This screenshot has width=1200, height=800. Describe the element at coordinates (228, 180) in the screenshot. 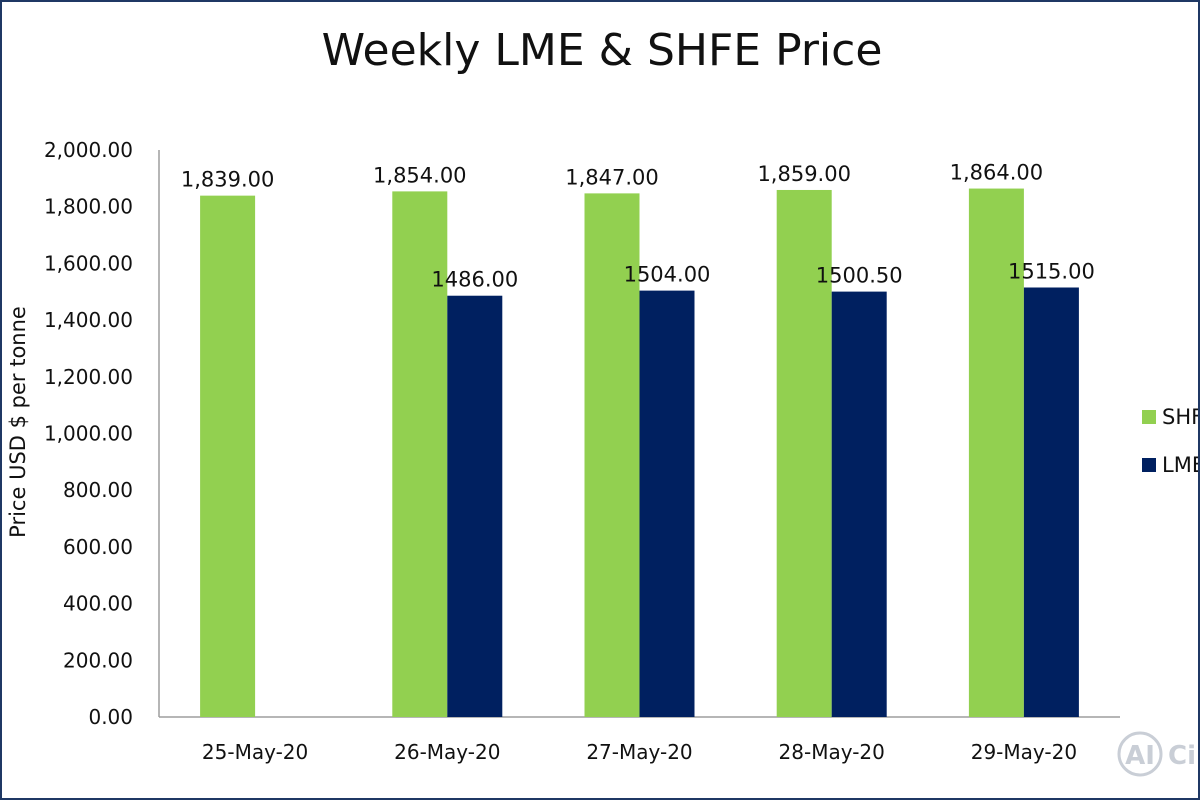

I see `data-label-shfe: 1,839.00` at that location.